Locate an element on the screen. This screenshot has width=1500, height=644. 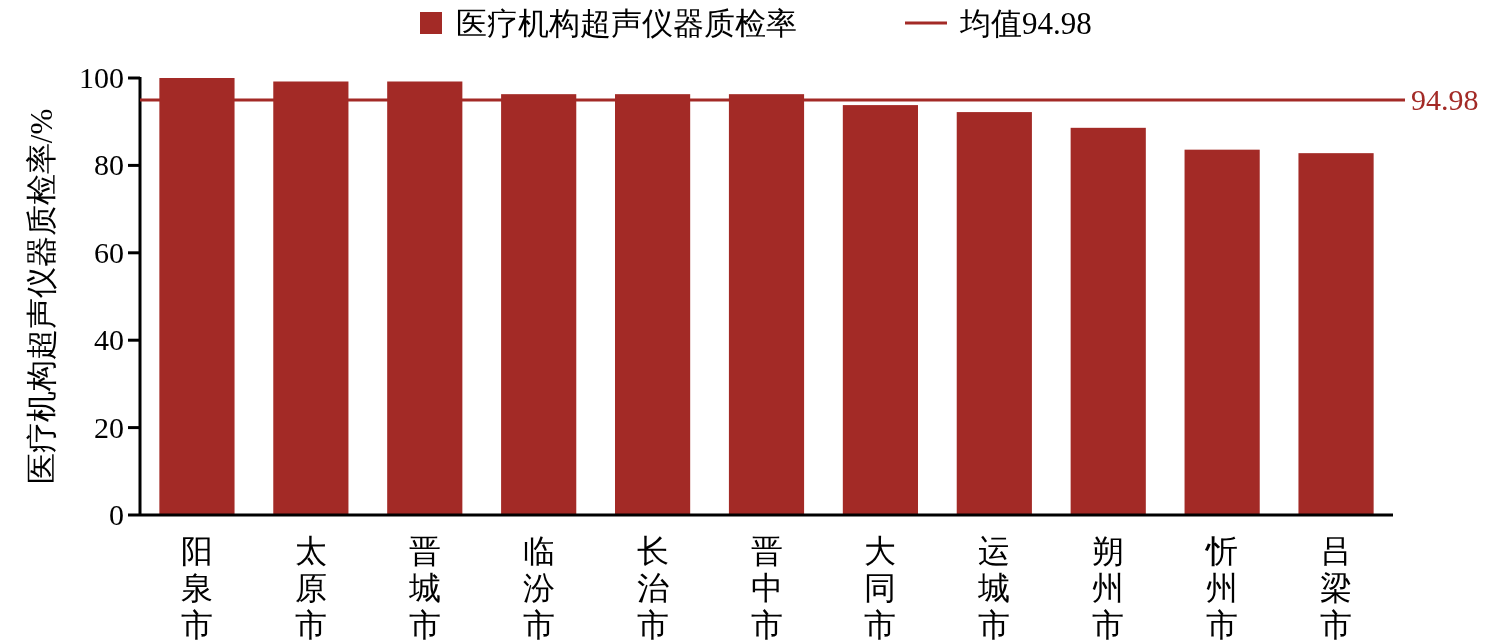
y-tick-label: 80 is located at coordinates (109, 165).